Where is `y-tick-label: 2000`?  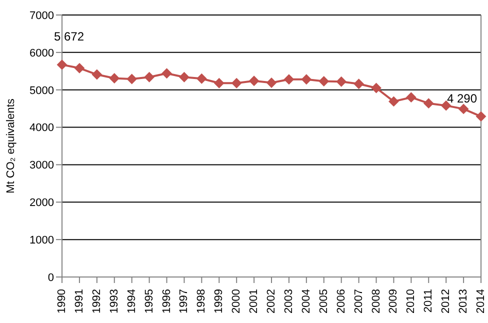 y-tick-label: 2000 is located at coordinates (42, 203).